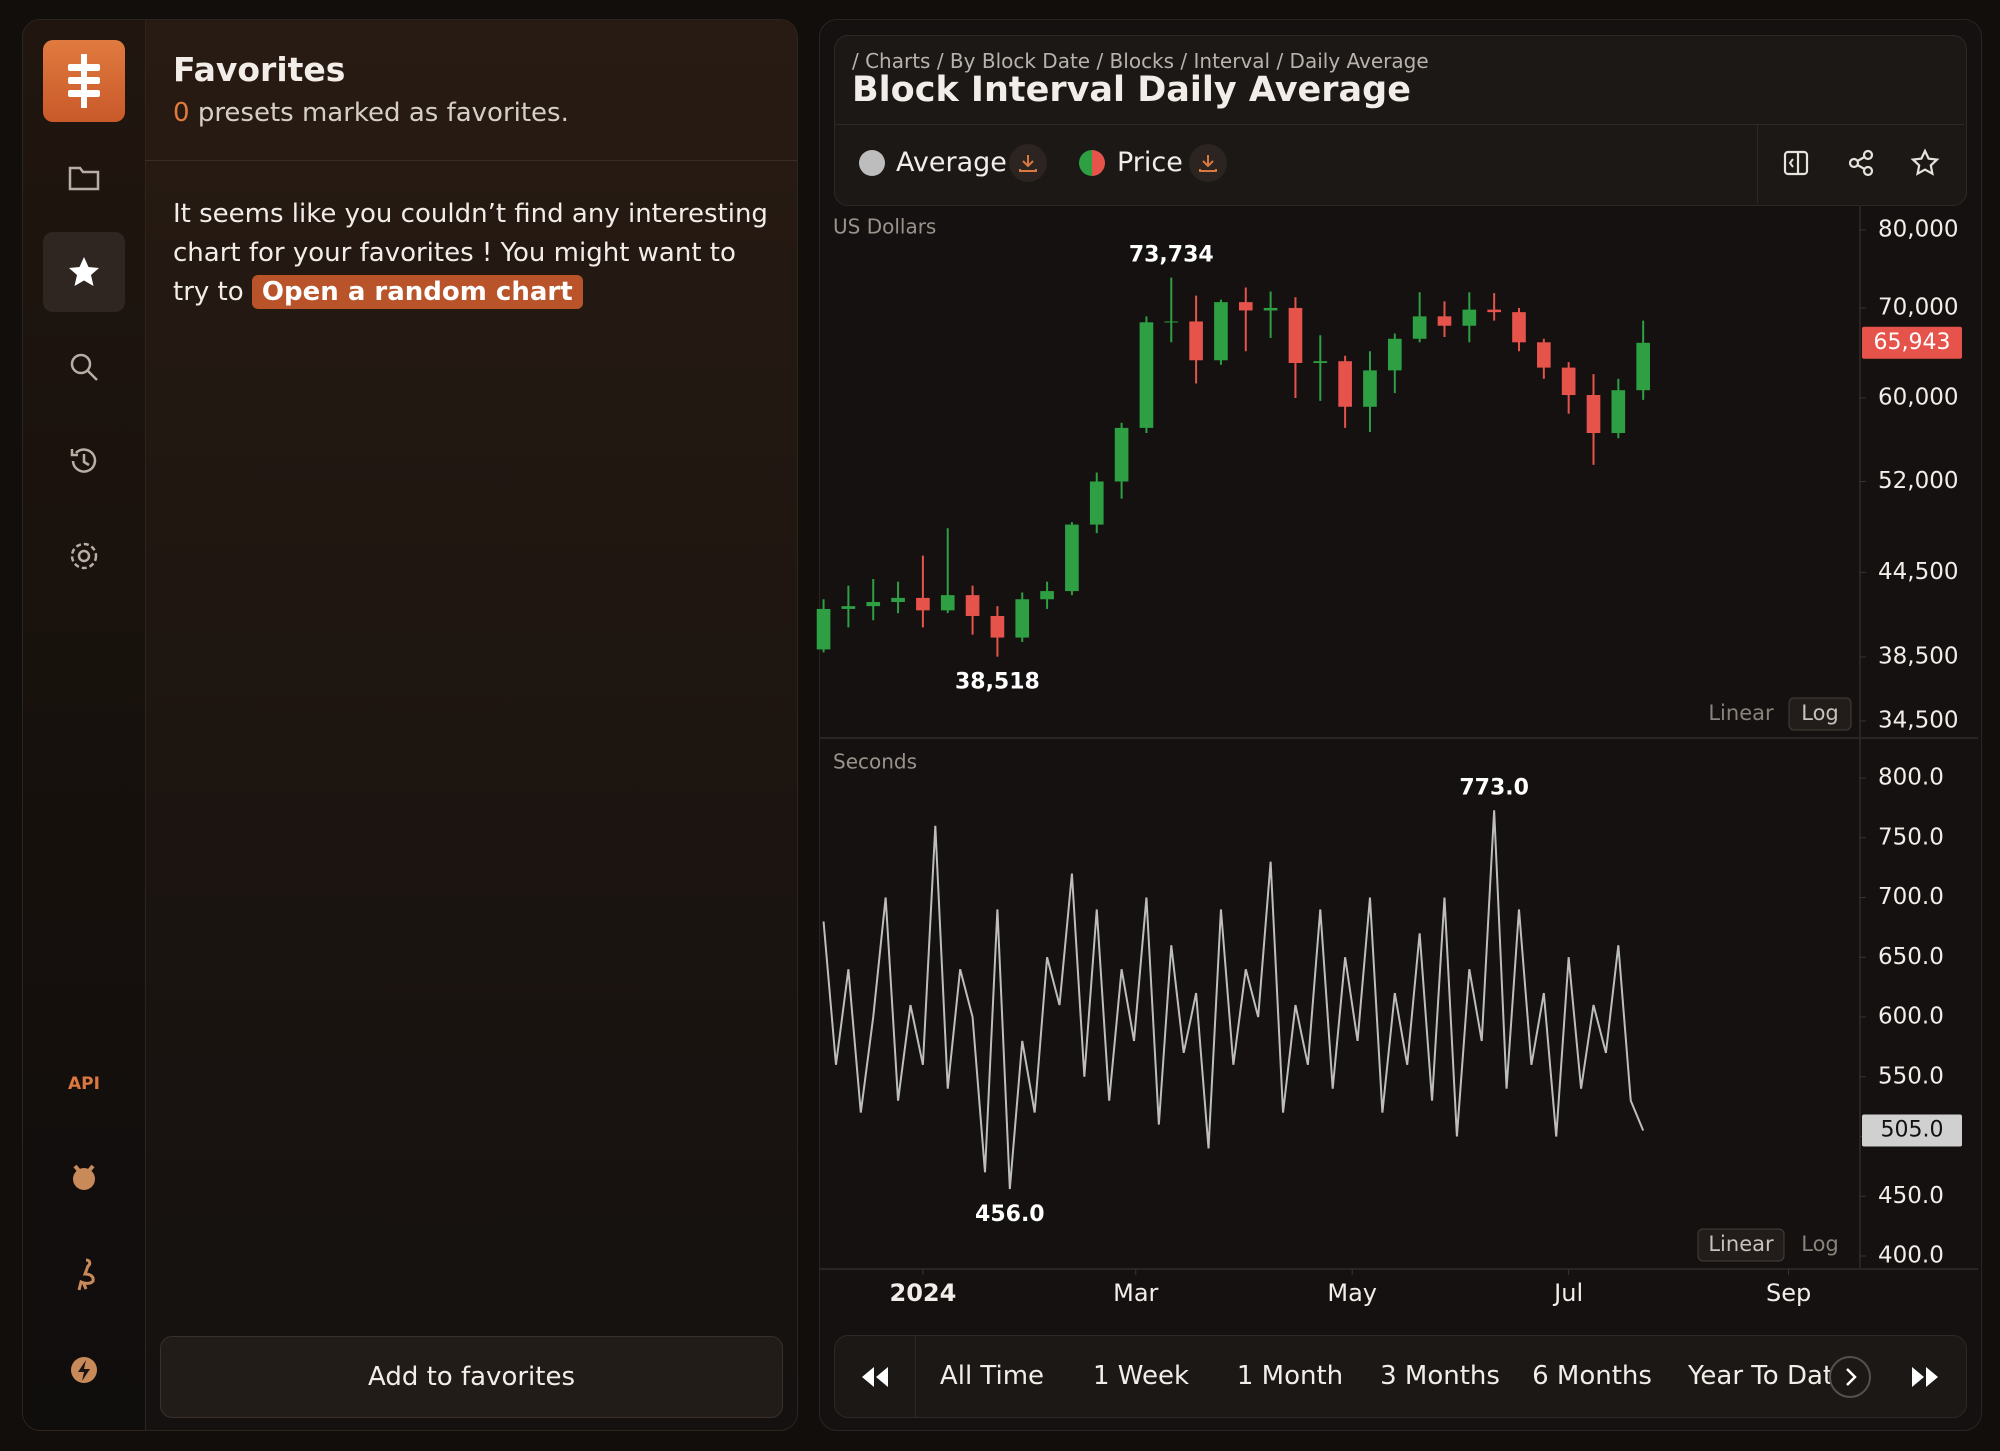 This screenshot has width=2000, height=1451. What do you see at coordinates (1796, 163) in the screenshot?
I see `panel-toggle-button` at bounding box center [1796, 163].